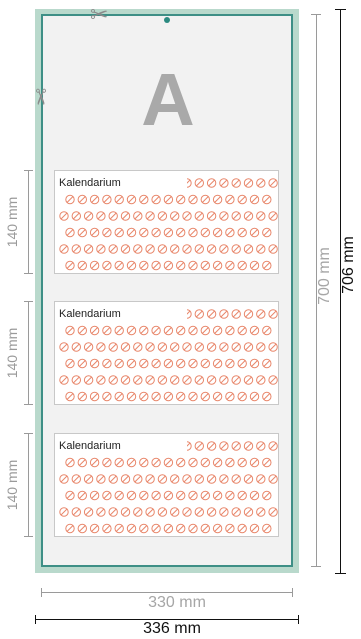 The height and width of the screenshot is (639, 361). What do you see at coordinates (168, 487) in the screenshot?
I see `calendarium-pattern` at bounding box center [168, 487].